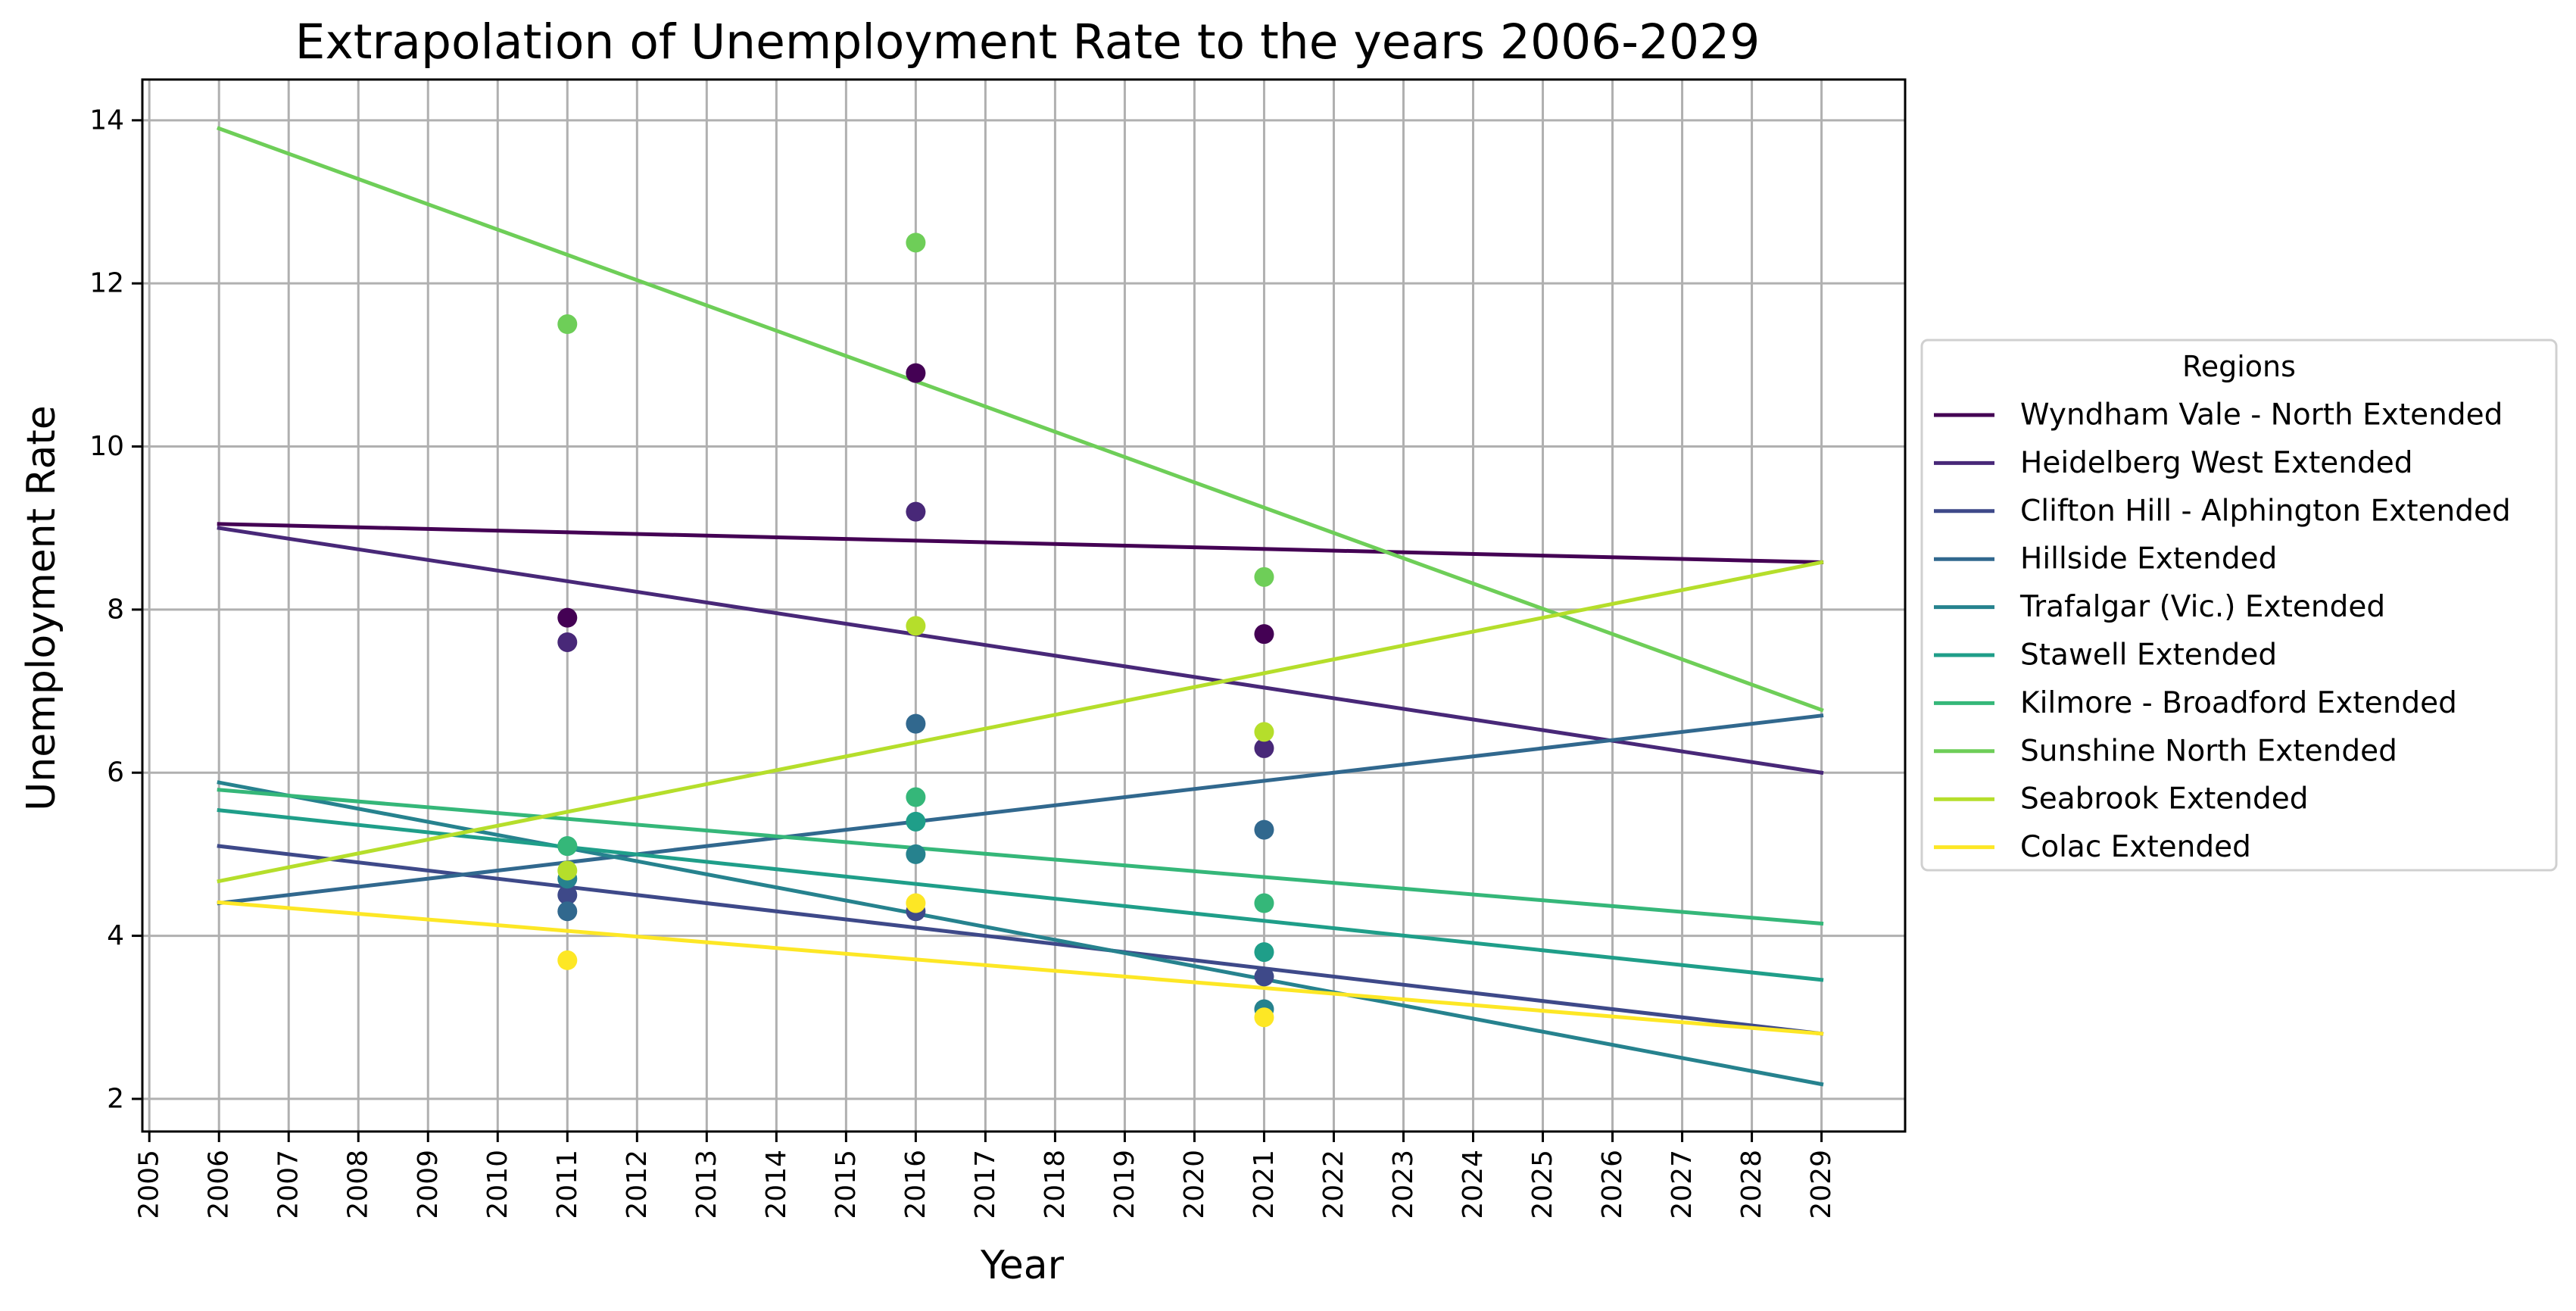 The width and height of the screenshot is (2576, 1311). Describe the element at coordinates (1124, 1185) in the screenshot. I see `x-tick-label: 2019` at that location.